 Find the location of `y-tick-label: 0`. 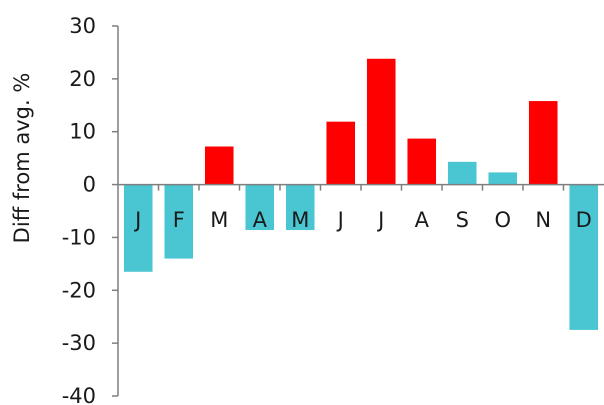

y-tick-label: 0 is located at coordinates (89, 185).